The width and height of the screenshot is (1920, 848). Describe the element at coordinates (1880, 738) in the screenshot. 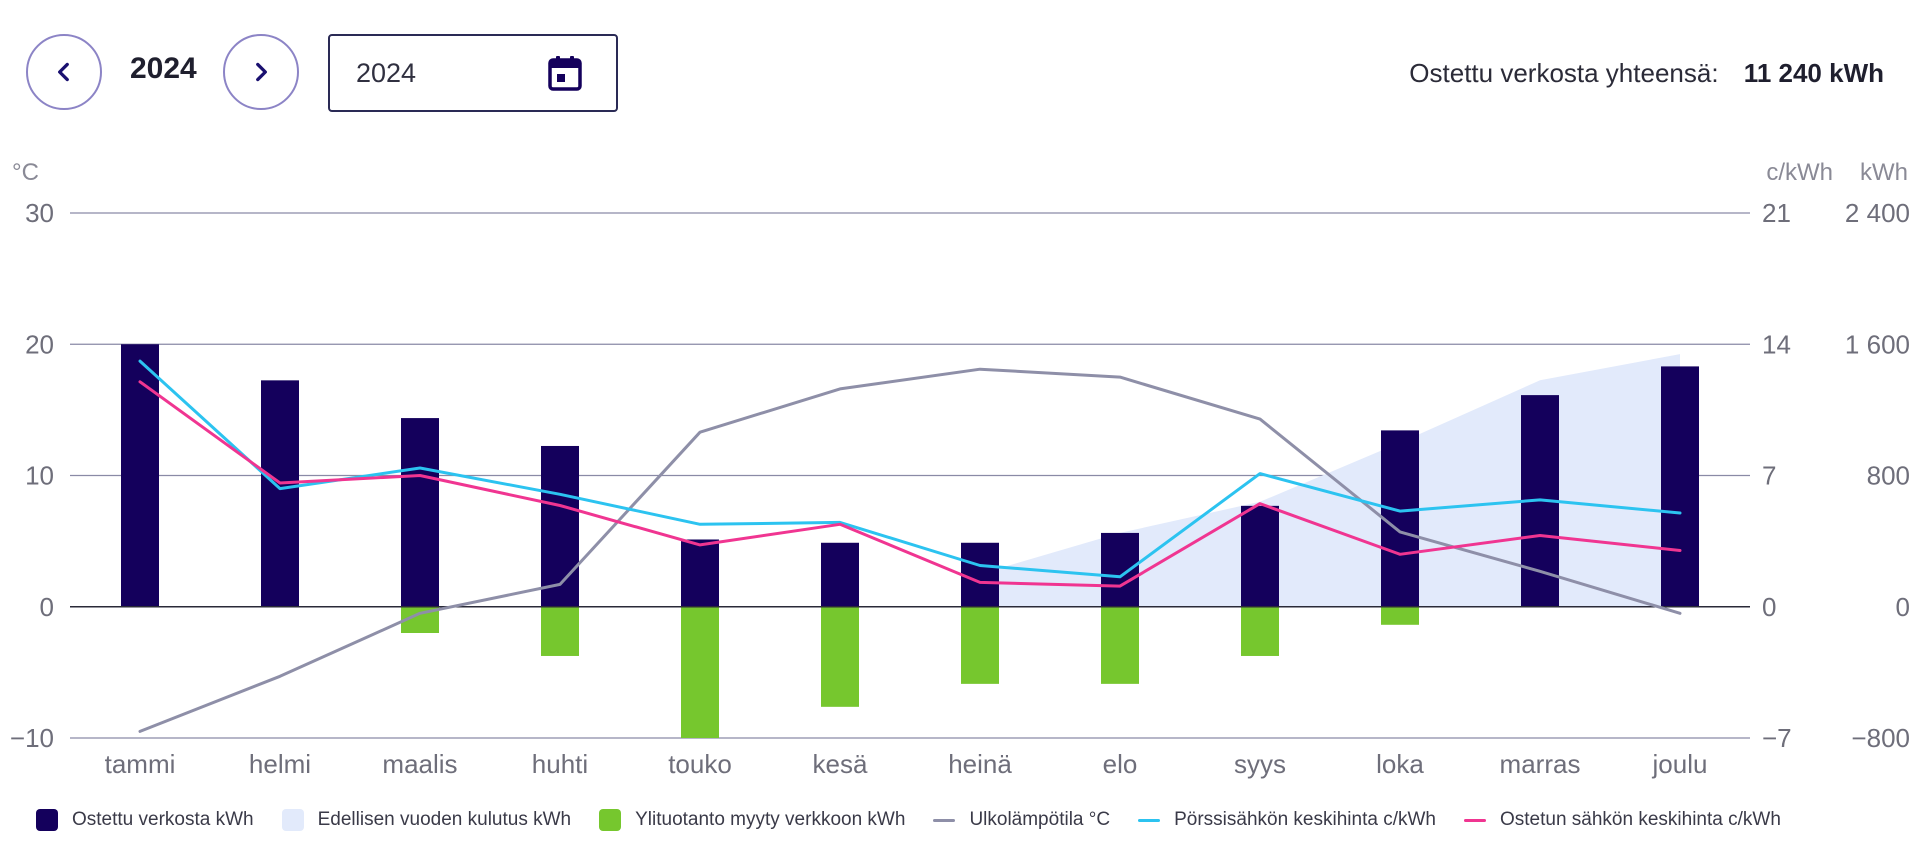

I see `energy-tick-label: −800` at that location.